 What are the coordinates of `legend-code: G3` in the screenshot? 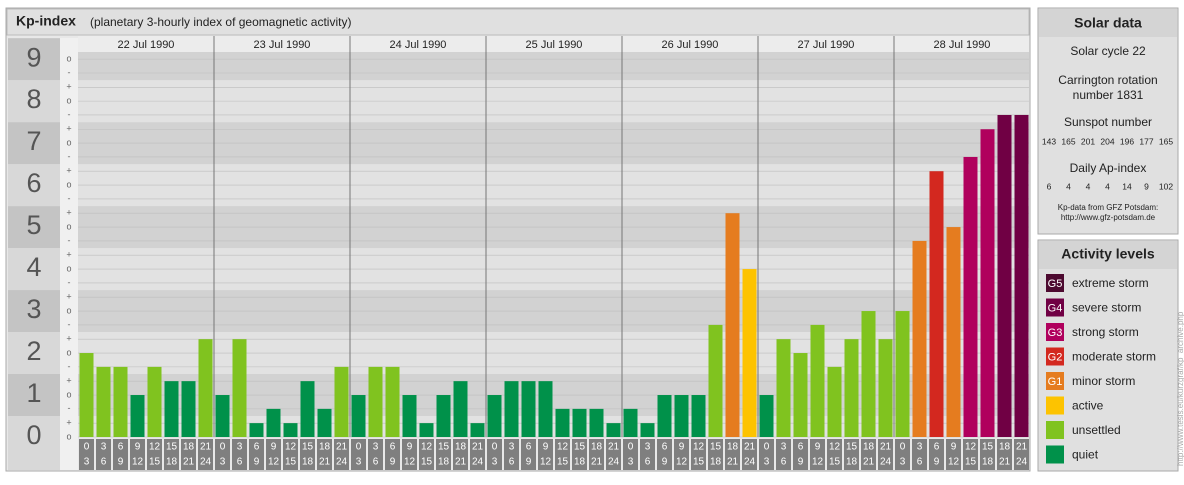 It's located at (1055, 333).